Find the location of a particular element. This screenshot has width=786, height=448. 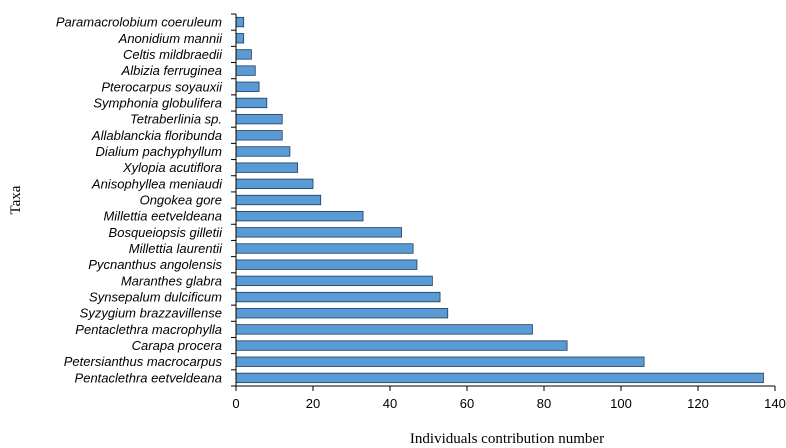

x-axis: 0 20 40 60 80 100 120 140 is located at coordinates (509, 398).